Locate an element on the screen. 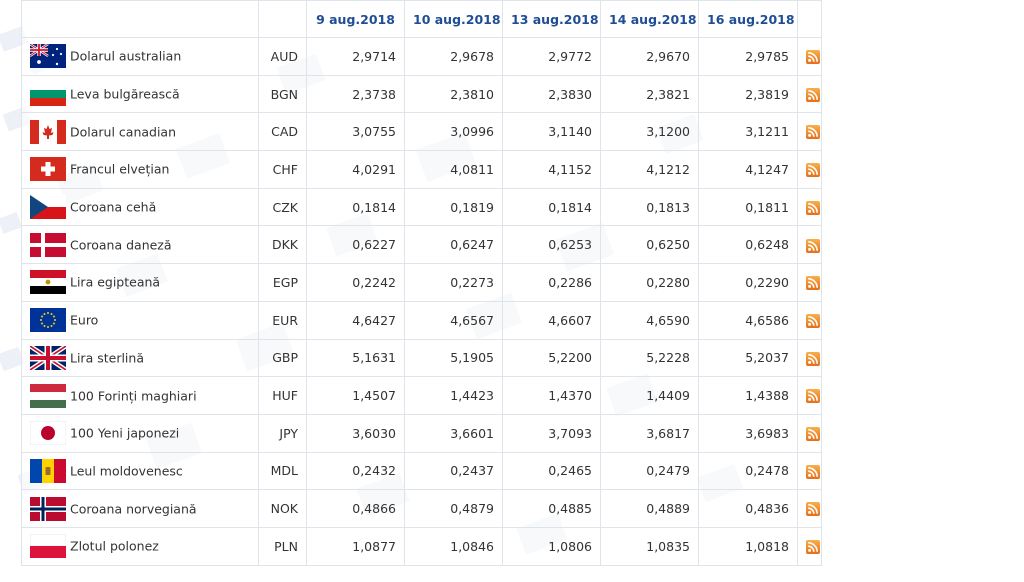 This screenshot has height=582, width=1024. currency-name-cell: Dolarul australian is located at coordinates (140, 56).